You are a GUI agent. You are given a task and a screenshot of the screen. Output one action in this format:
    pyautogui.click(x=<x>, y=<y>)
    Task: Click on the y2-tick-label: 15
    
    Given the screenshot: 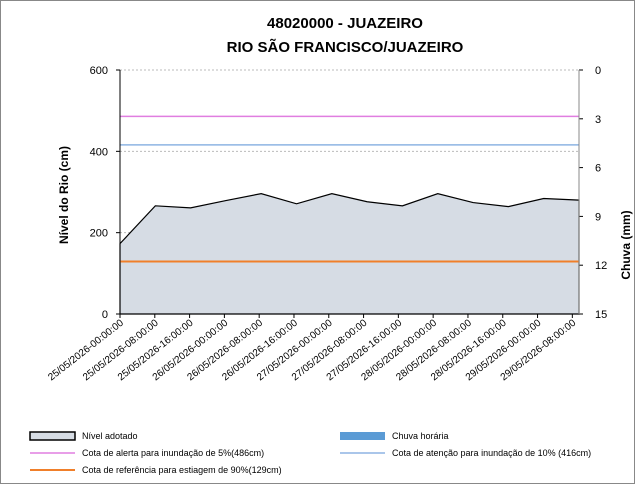 What is the action you would take?
    pyautogui.click(x=601, y=315)
    